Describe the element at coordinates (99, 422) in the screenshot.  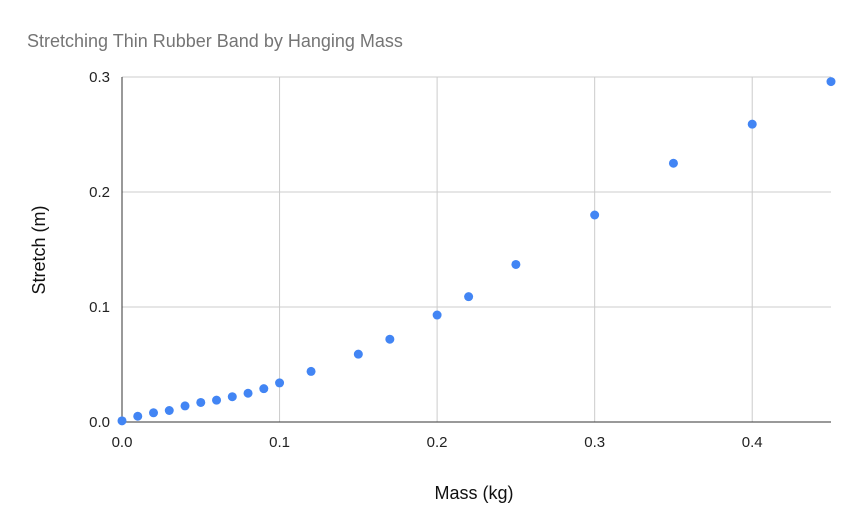
I see `y-tick-label: 0.0` at that location.